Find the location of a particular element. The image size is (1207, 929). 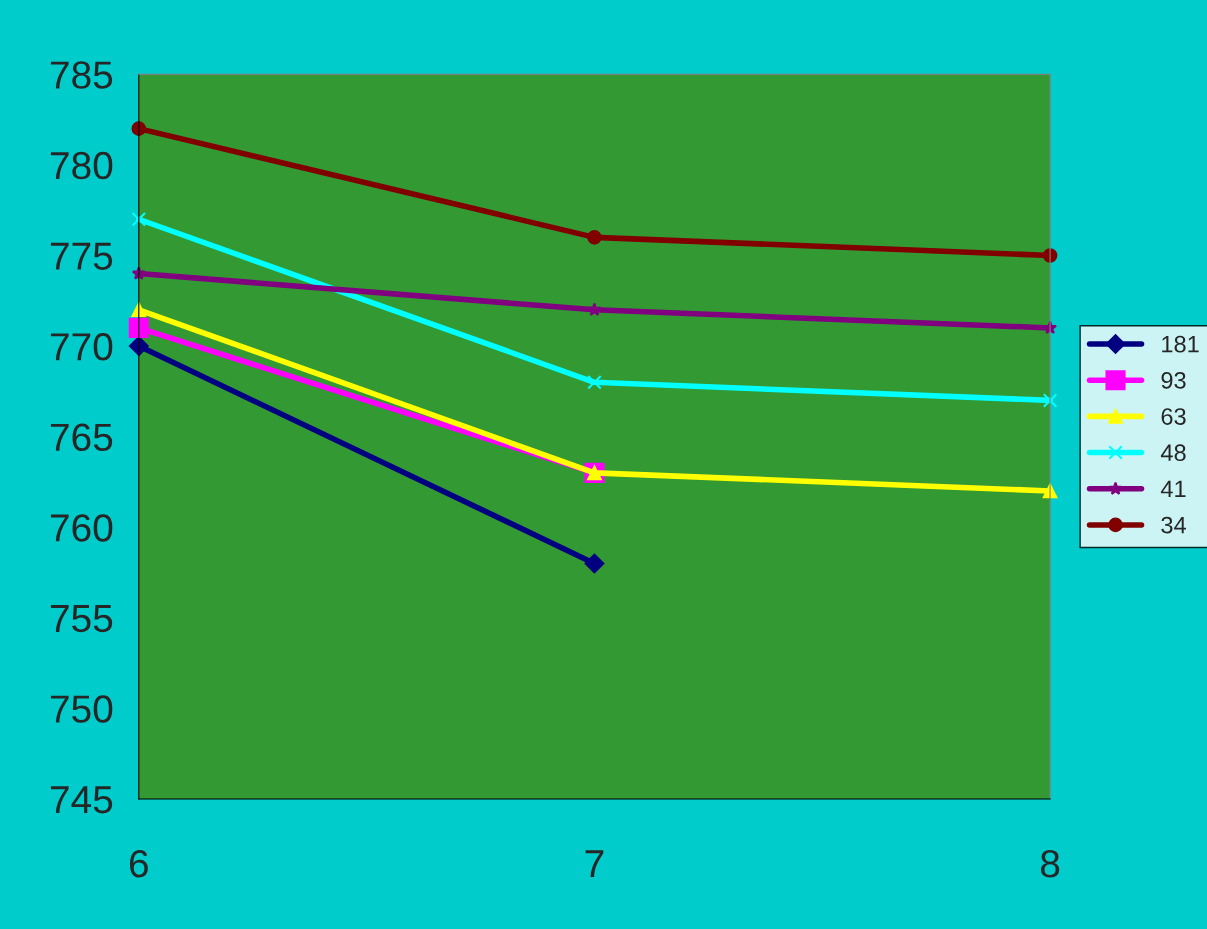

y-tick-label: 780 is located at coordinates (81, 165).